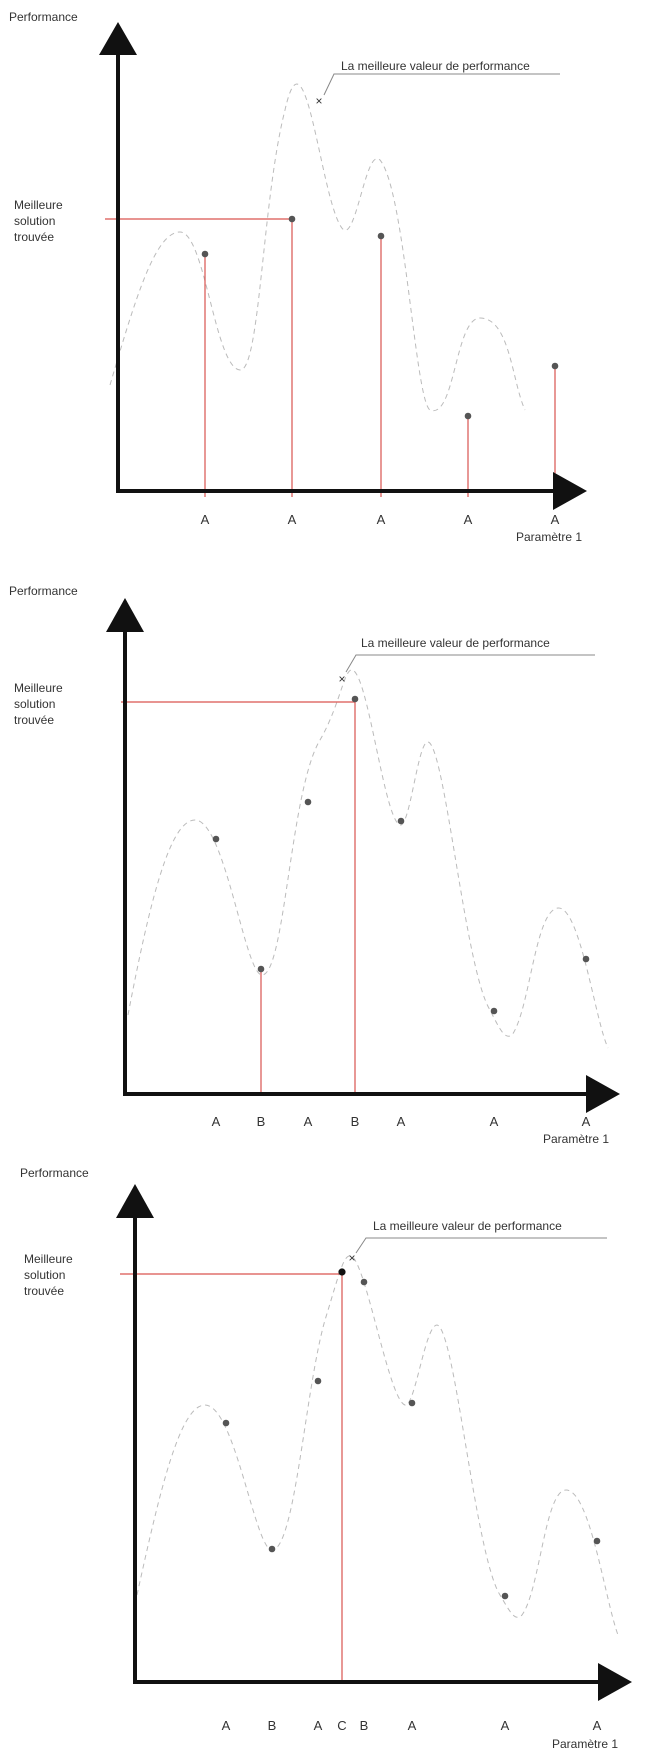 This screenshot has width=645, height=1764. Describe the element at coordinates (342, 1272) in the screenshot. I see `best-found-point` at that location.